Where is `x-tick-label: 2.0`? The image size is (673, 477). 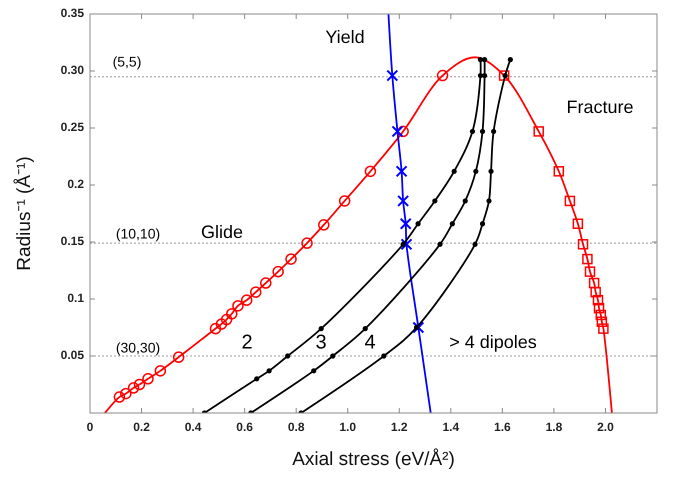 x-tick-label: 2.0 is located at coordinates (605, 427).